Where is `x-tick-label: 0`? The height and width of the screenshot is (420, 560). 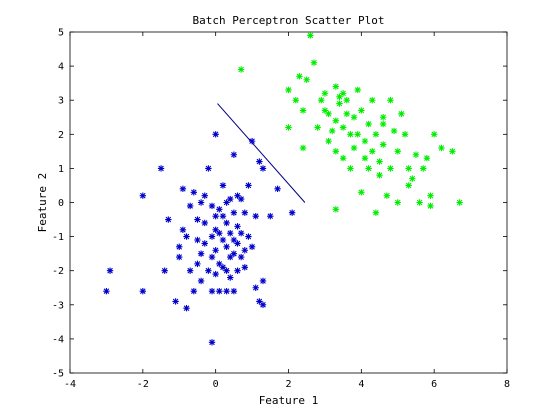 x-tick-label: 0 is located at coordinates (216, 384).